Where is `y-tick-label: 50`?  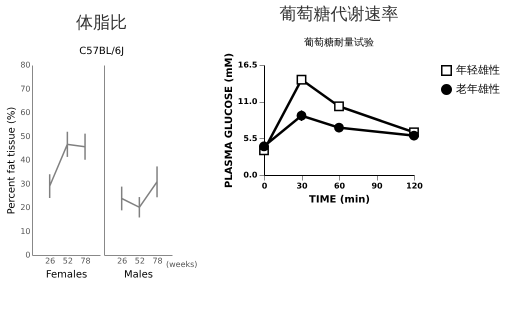
y-tick-label: 50 is located at coordinates (25, 136).